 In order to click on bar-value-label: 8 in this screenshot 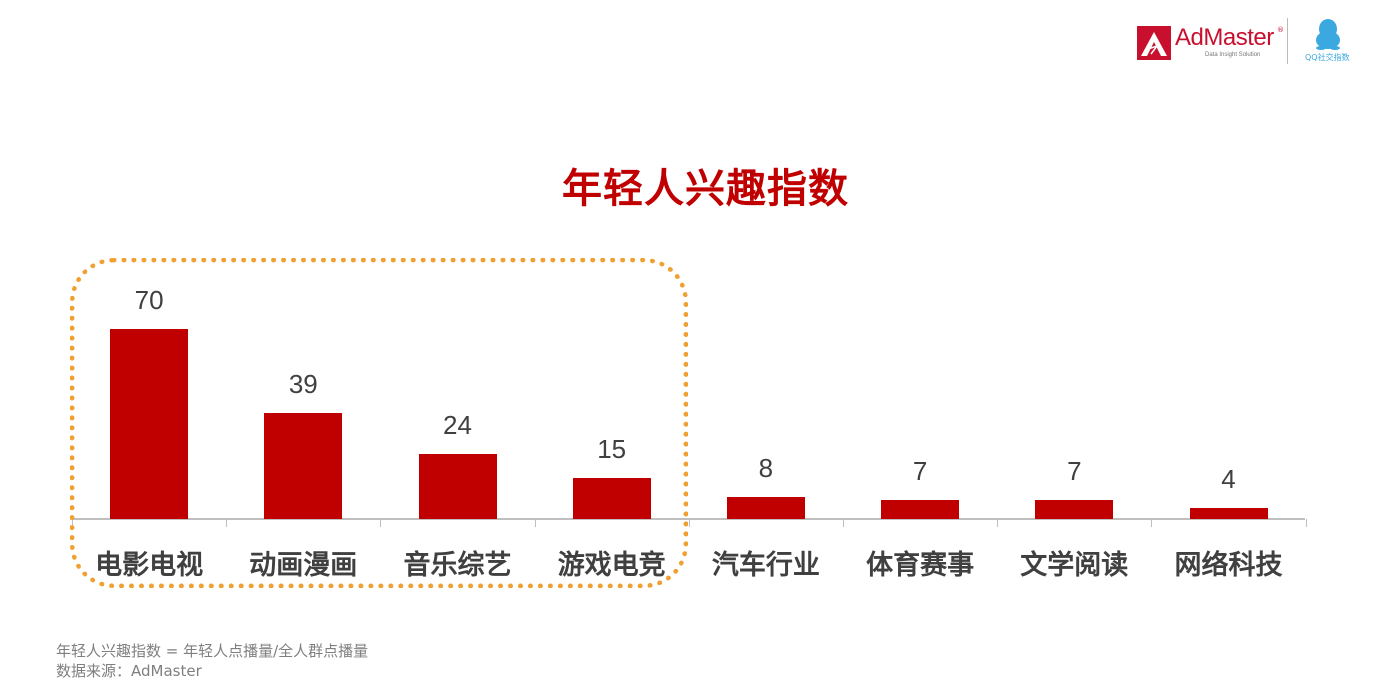, I will do `click(766, 468)`.